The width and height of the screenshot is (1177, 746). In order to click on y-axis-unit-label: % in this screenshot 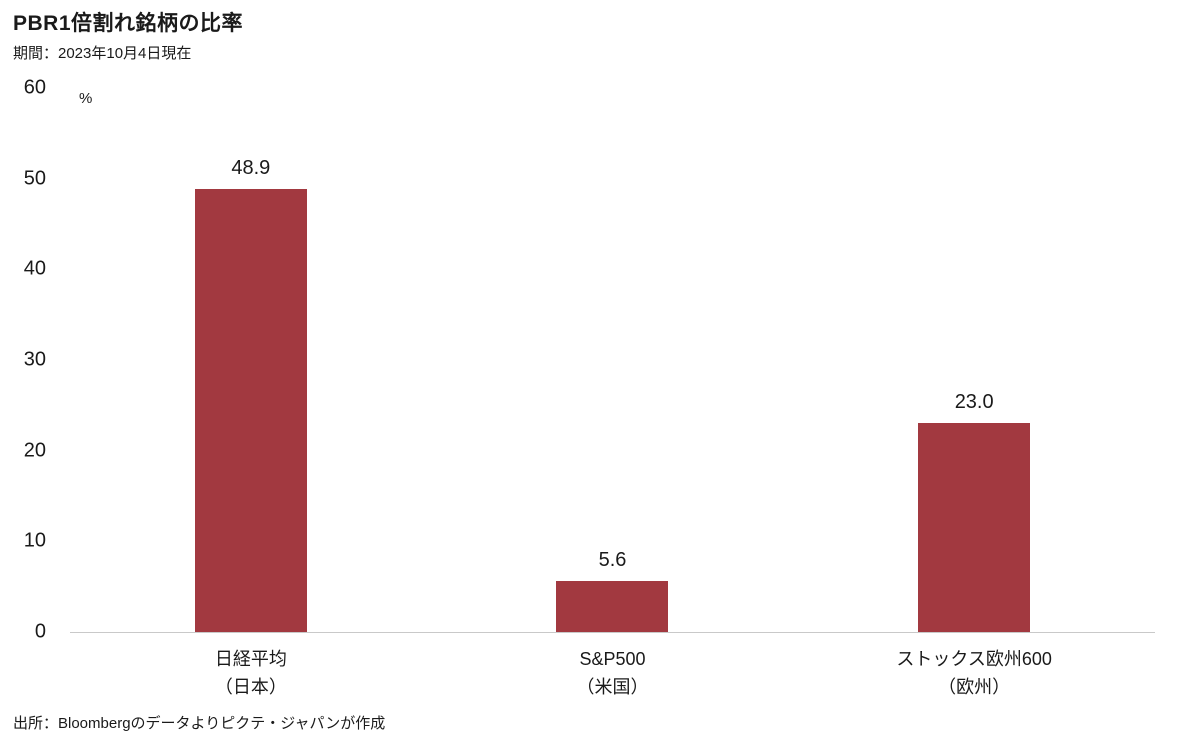, I will do `click(86, 98)`.